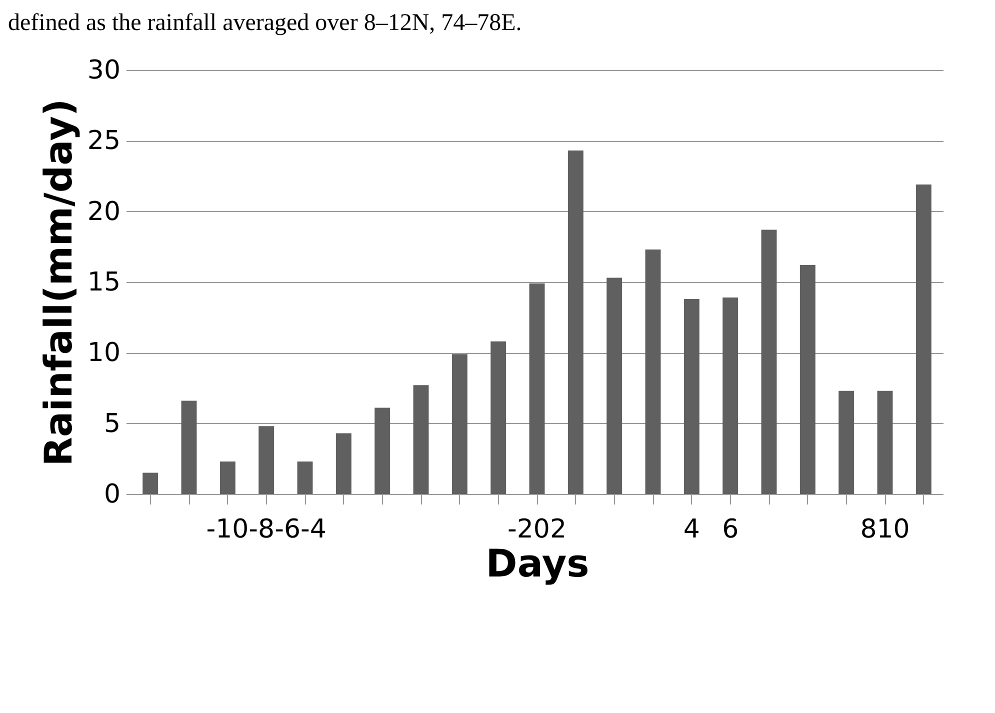  Describe the element at coordinates (103, 353) in the screenshot. I see `y-tick-label: 10` at that location.